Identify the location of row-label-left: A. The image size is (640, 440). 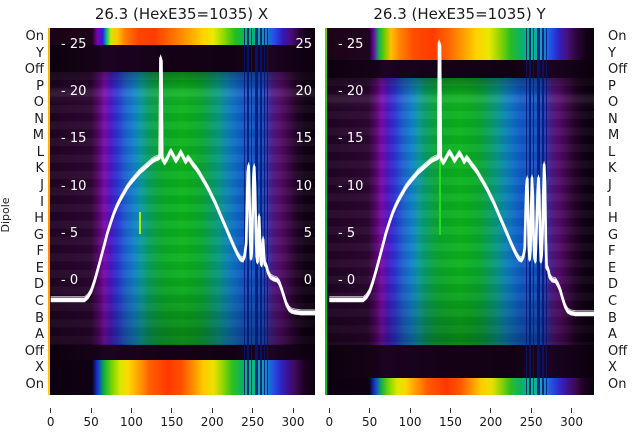
(39, 335).